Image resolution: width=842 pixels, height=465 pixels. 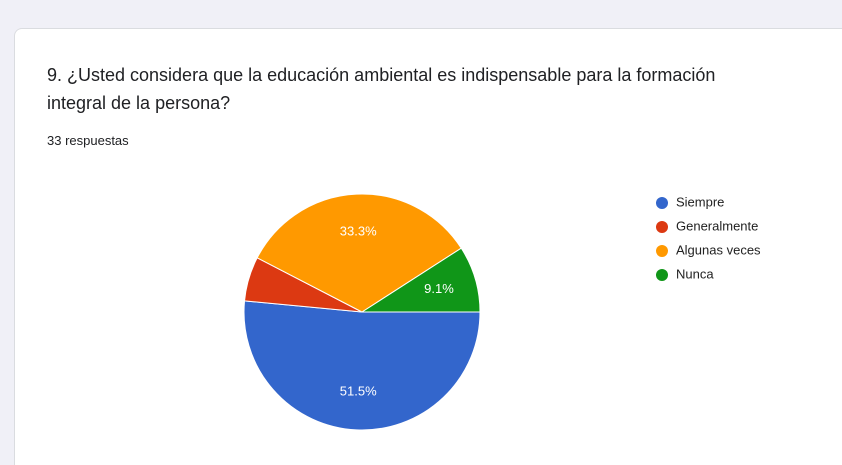 I want to click on legend-label: Generalmente, so click(x=717, y=225).